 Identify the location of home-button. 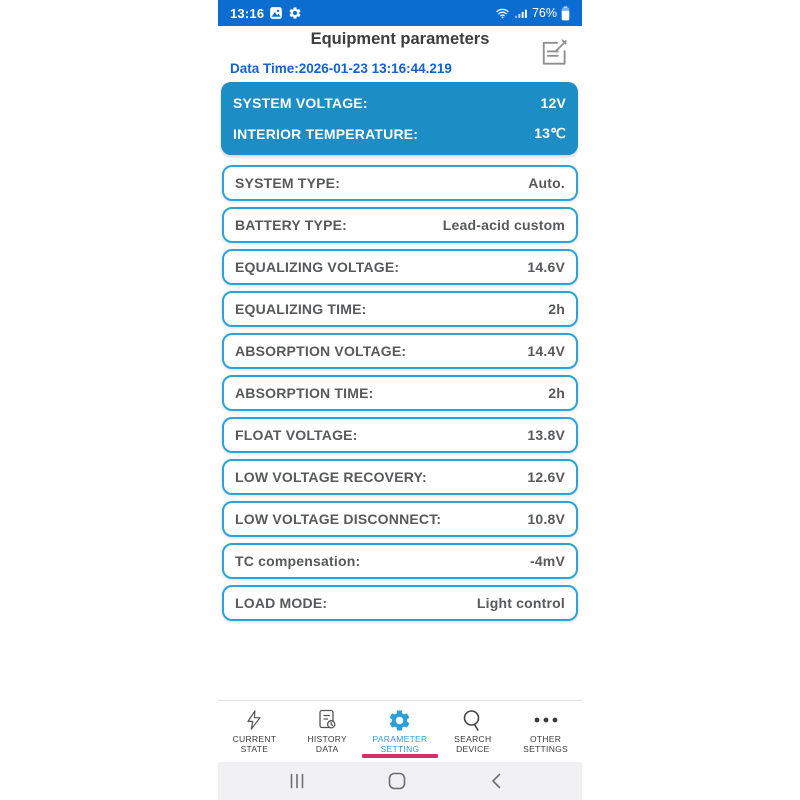
(397, 781).